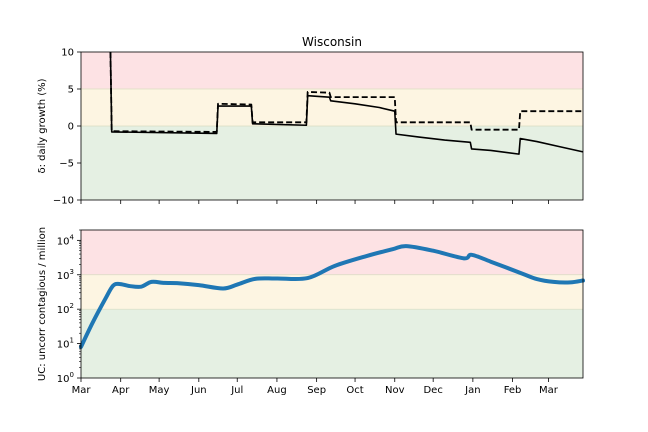 The height and width of the screenshot is (432, 648). I want to click on contagious-x-tick-label: Jun, so click(198, 390).